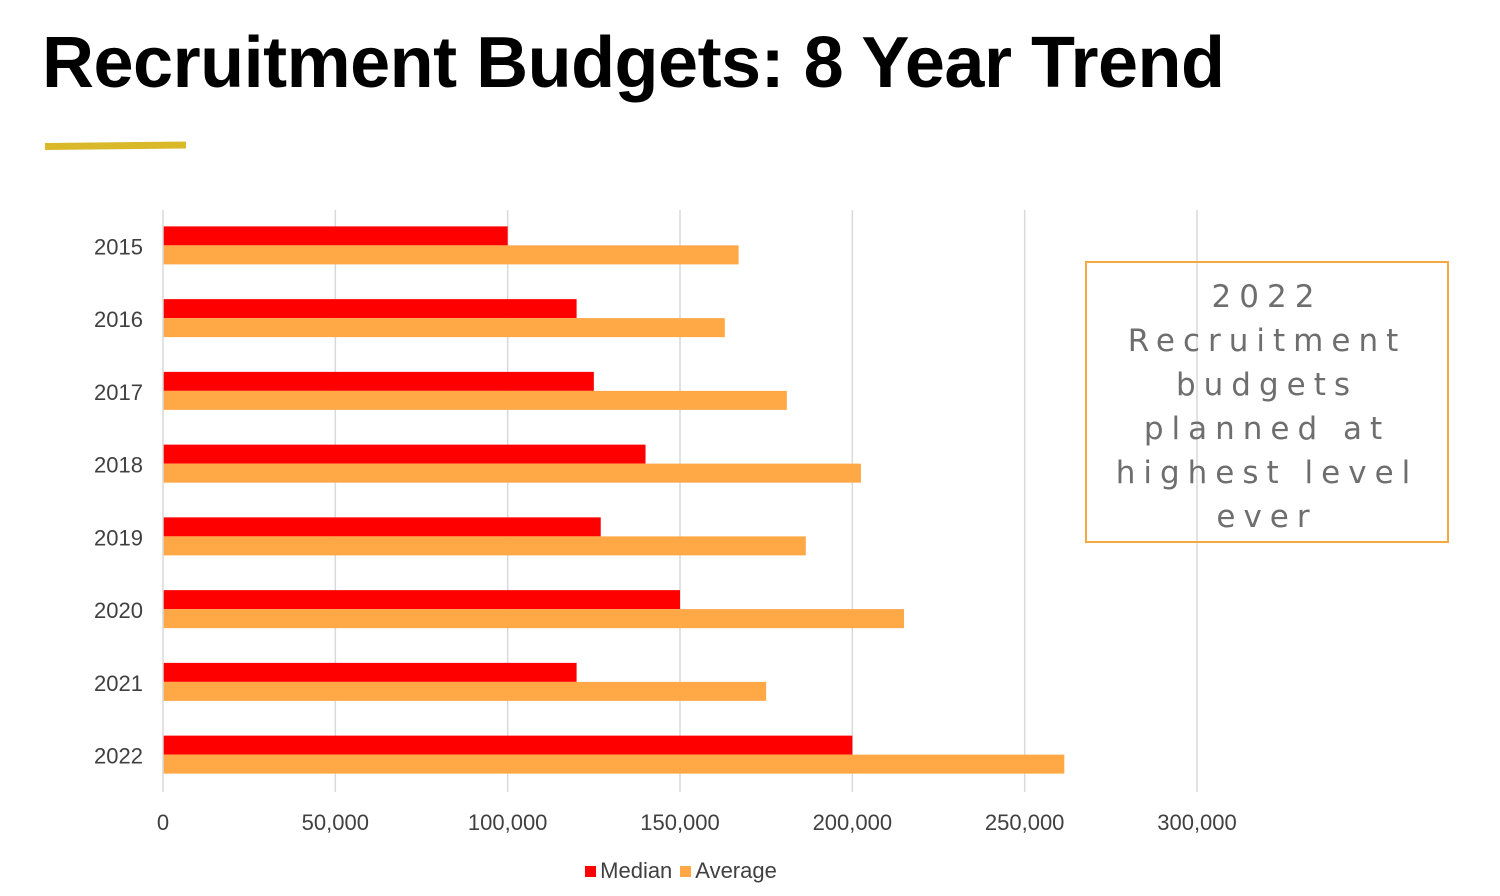  Describe the element at coordinates (508, 822) in the screenshot. I see `x-tick-label: 100,000` at that location.